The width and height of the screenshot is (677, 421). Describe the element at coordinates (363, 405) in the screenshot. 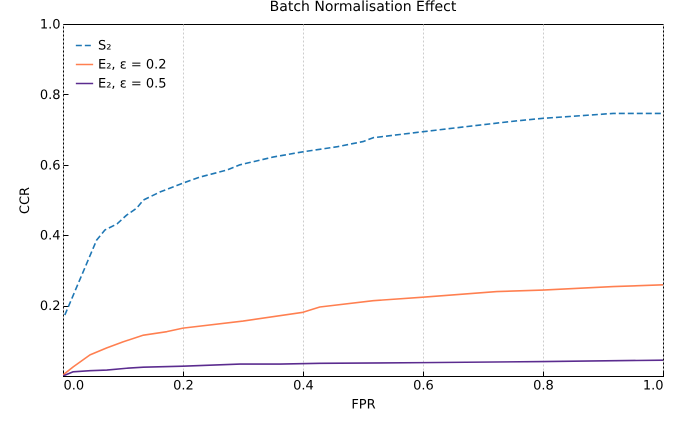

I see `x-axis-title: FPR` at that location.